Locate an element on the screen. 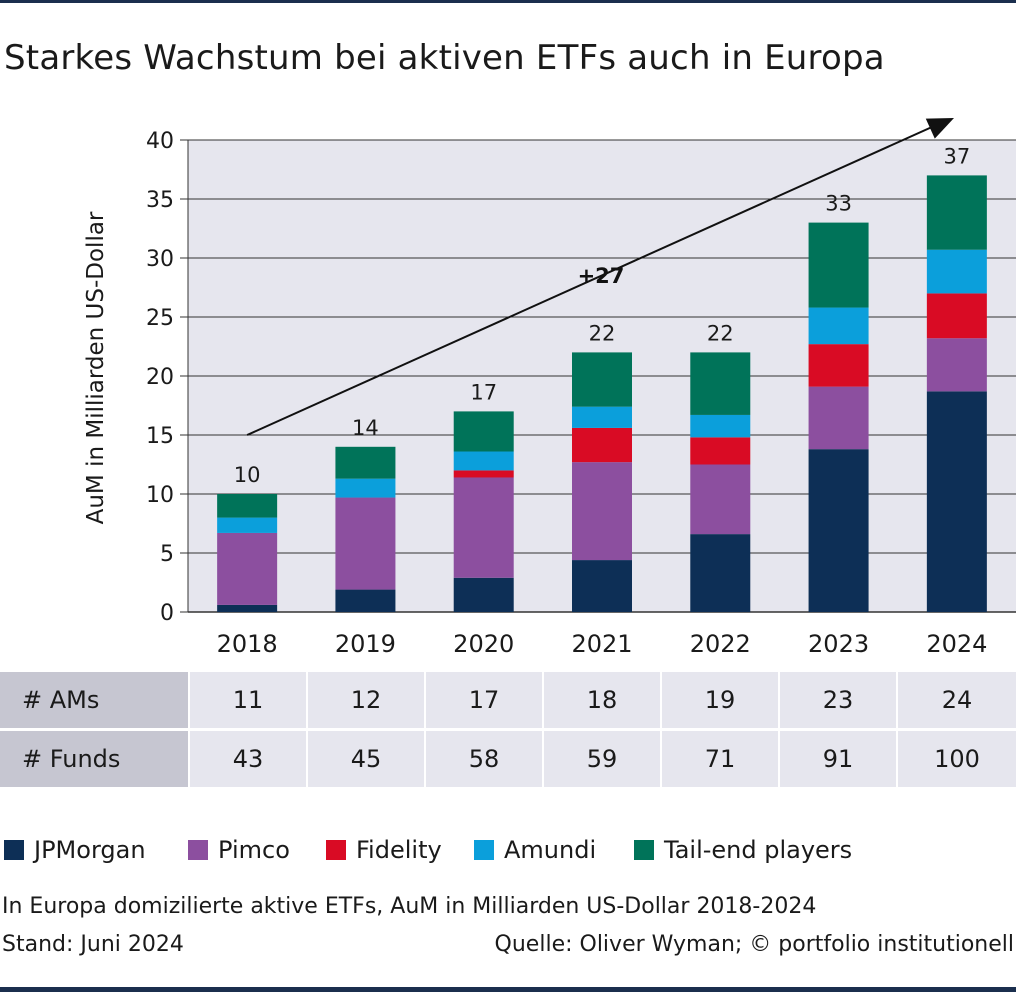  trend-label: +27 is located at coordinates (601, 276).